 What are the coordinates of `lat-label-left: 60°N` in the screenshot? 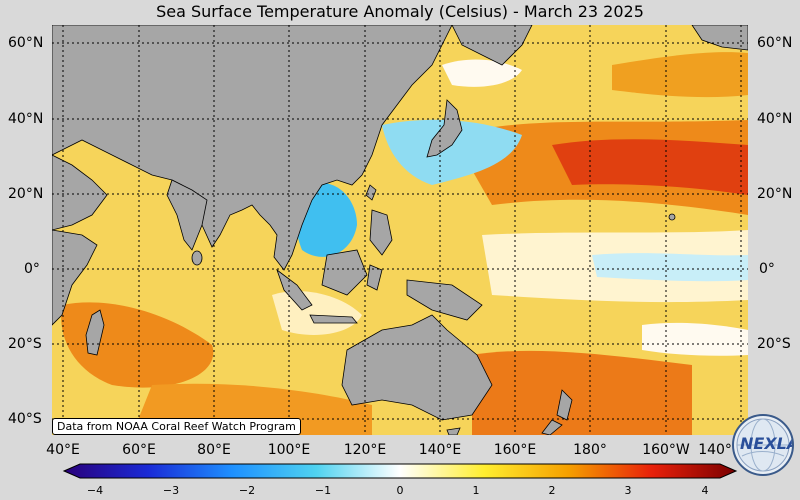 It's located at (26, 43).